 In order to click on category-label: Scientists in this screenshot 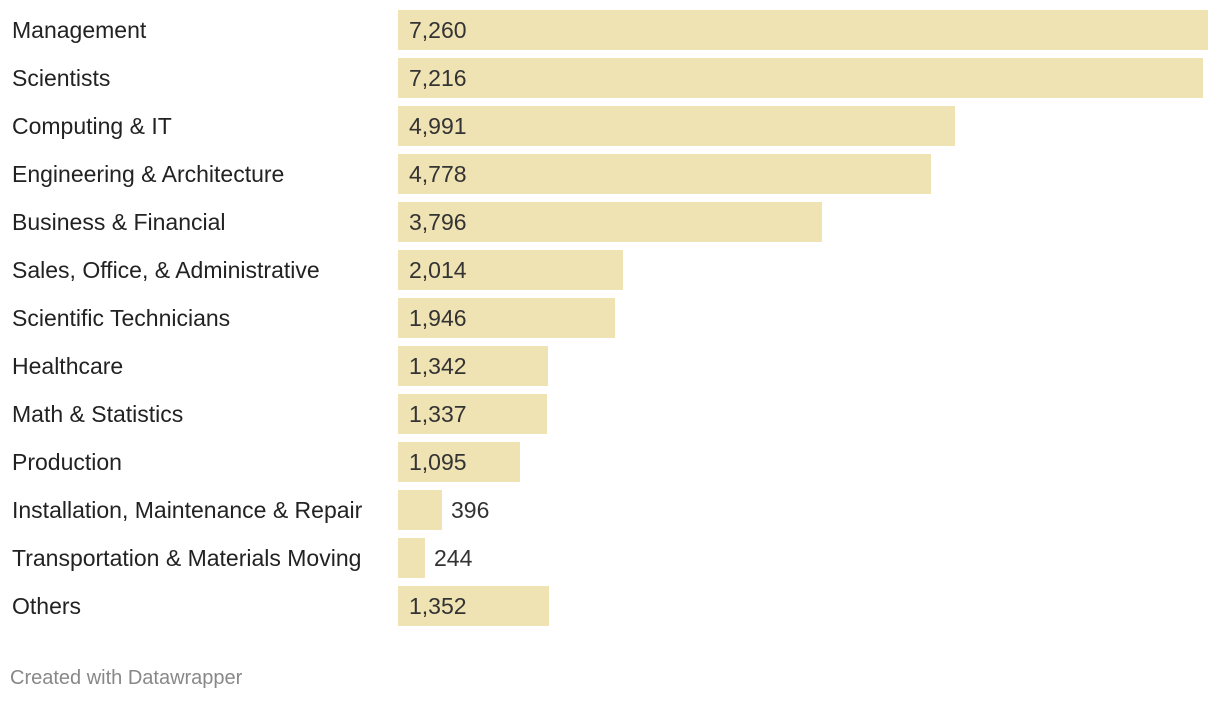, I will do `click(61, 78)`.